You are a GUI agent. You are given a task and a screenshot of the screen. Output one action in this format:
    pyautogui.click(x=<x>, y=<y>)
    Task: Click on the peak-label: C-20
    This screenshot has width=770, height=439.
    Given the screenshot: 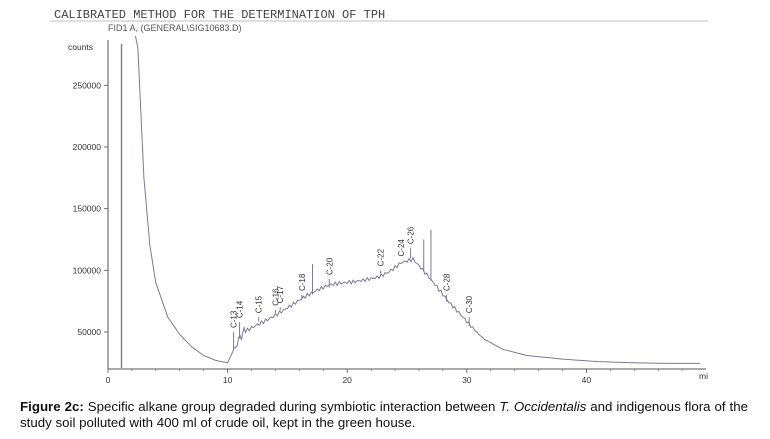 What is the action you would take?
    pyautogui.click(x=329, y=266)
    